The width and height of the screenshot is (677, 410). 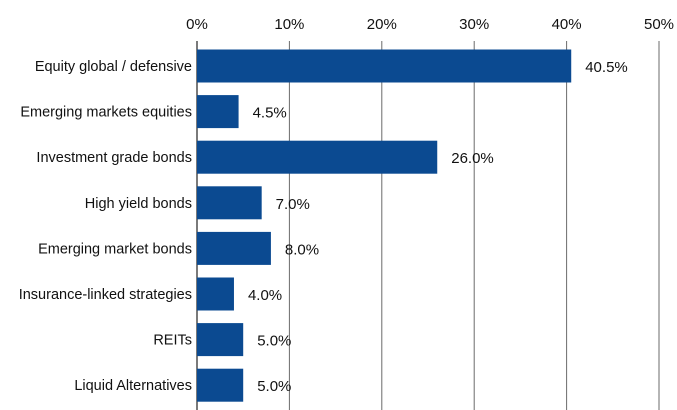 What do you see at coordinates (133, 386) in the screenshot?
I see `category-label: Liquid Alternatives` at bounding box center [133, 386].